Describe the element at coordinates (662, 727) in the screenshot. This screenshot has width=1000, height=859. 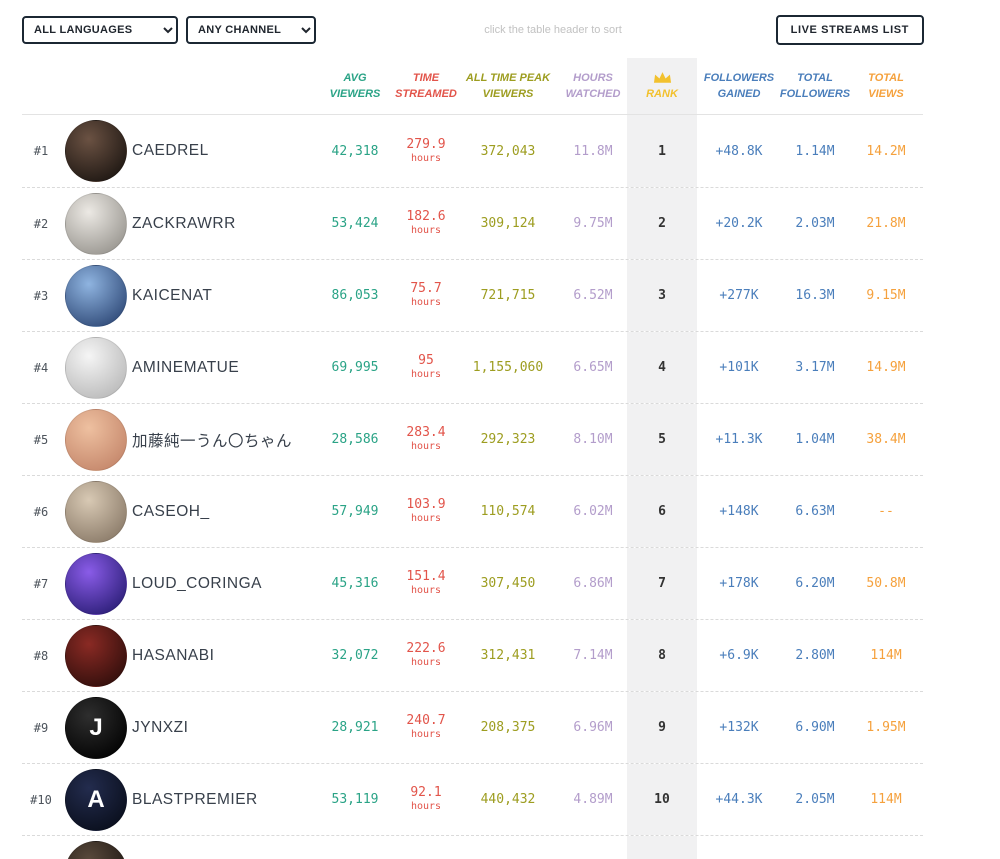
I see `rank-value: 9` at that location.